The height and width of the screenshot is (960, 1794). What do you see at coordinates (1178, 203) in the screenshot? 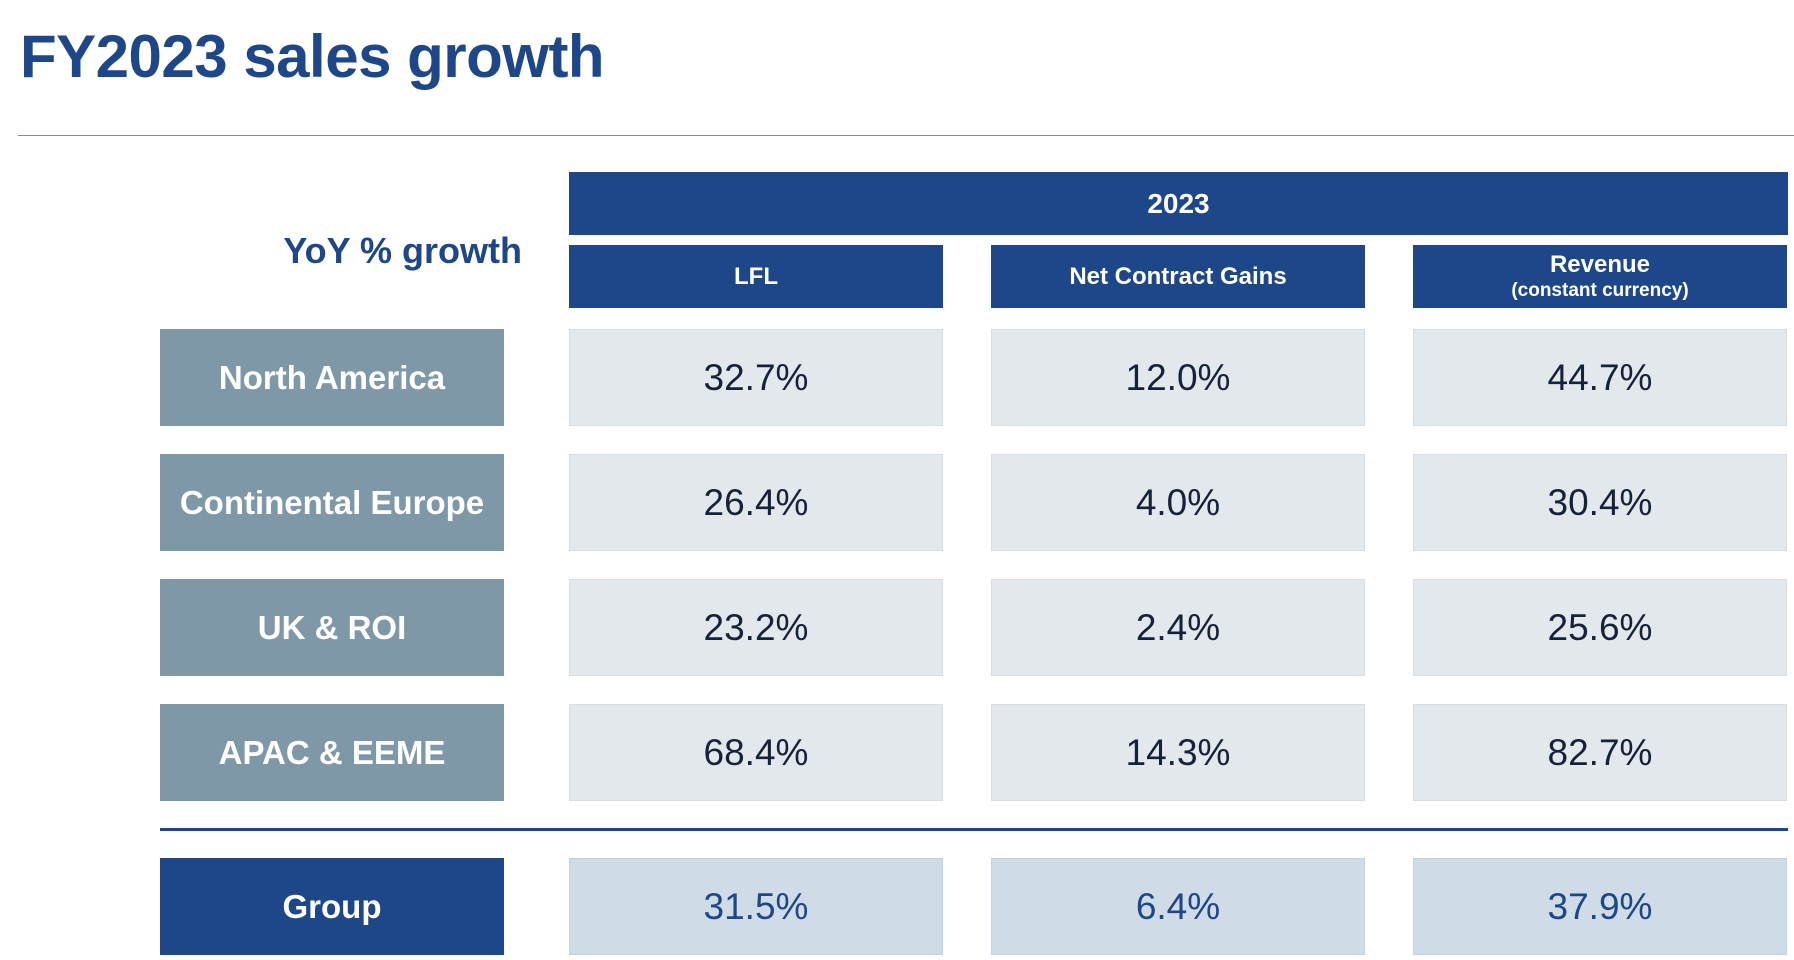
I see `column-group-header: 2023` at bounding box center [1178, 203].